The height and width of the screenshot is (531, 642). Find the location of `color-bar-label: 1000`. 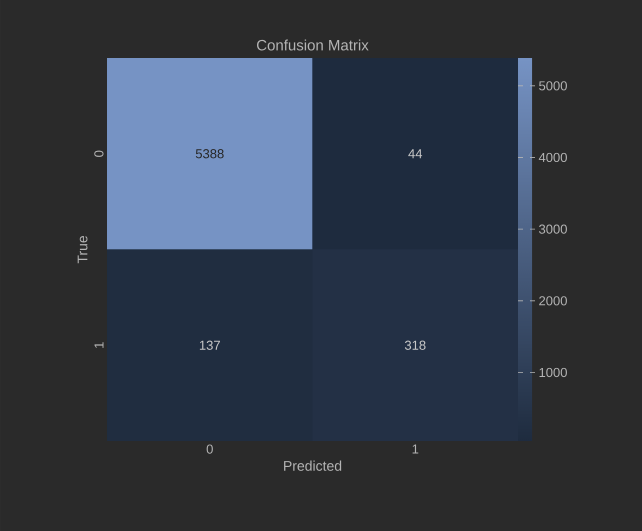

color-bar-label: 1000 is located at coordinates (553, 373).